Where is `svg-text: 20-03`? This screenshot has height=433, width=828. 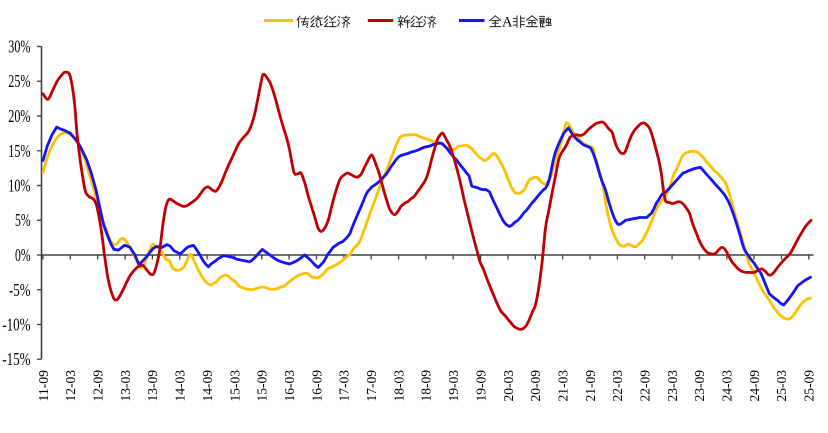
svg-text: 20-03 is located at coordinates (508, 386).